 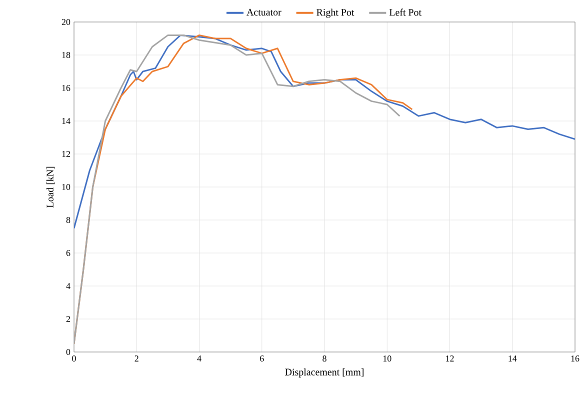 I want to click on legend-label: Right Pot, so click(x=335, y=13).